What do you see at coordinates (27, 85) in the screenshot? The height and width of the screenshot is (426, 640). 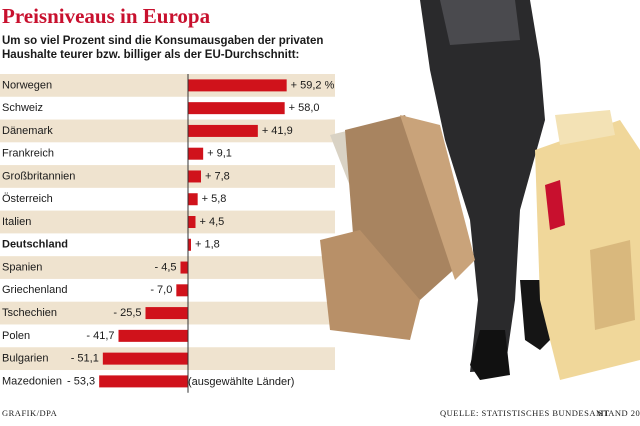 I see `category-label: Norwegen` at bounding box center [27, 85].